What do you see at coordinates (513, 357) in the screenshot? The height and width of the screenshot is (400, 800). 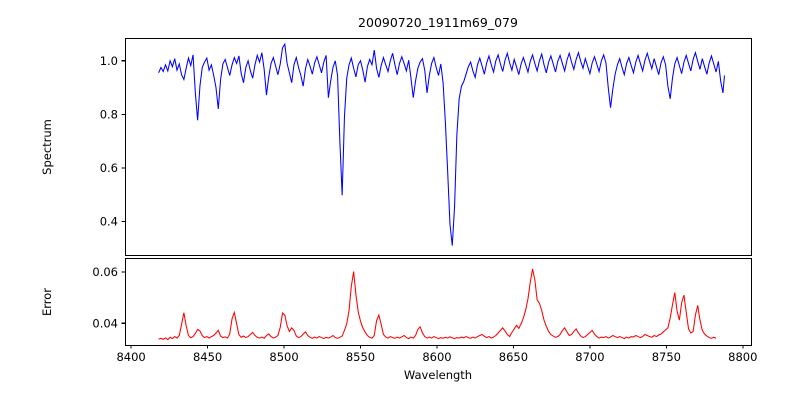 I see `x-tick-label: 8650` at bounding box center [513, 357].